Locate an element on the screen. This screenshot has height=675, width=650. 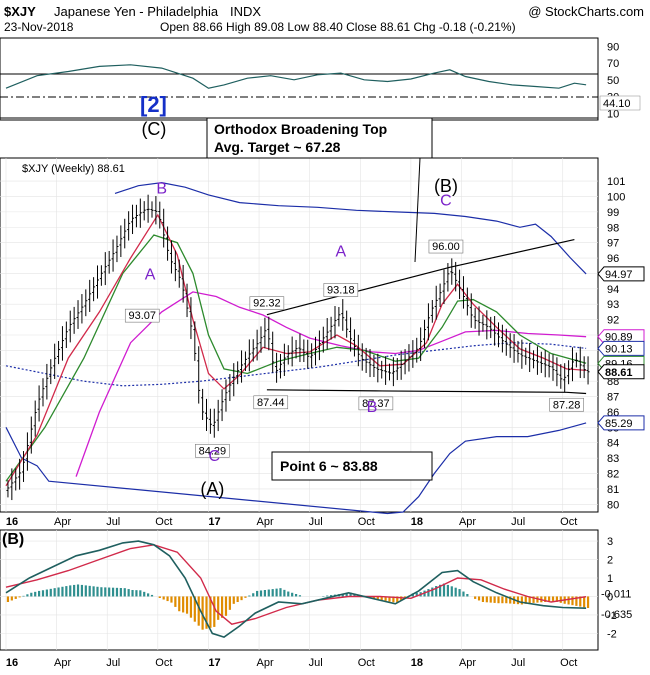
rsi-tick-label: 10 is located at coordinates (613, 114).